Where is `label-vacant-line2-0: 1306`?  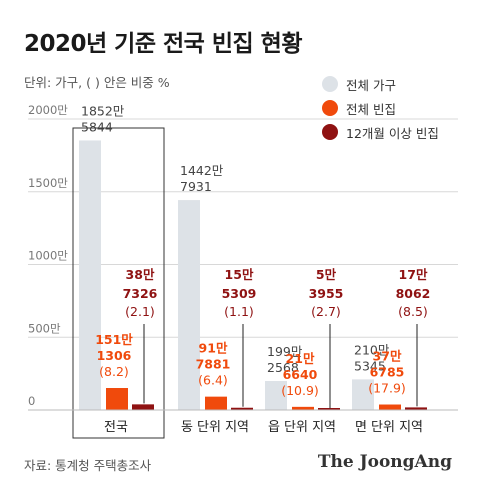 label-vacant-line2-0: 1306 is located at coordinates (114, 355).